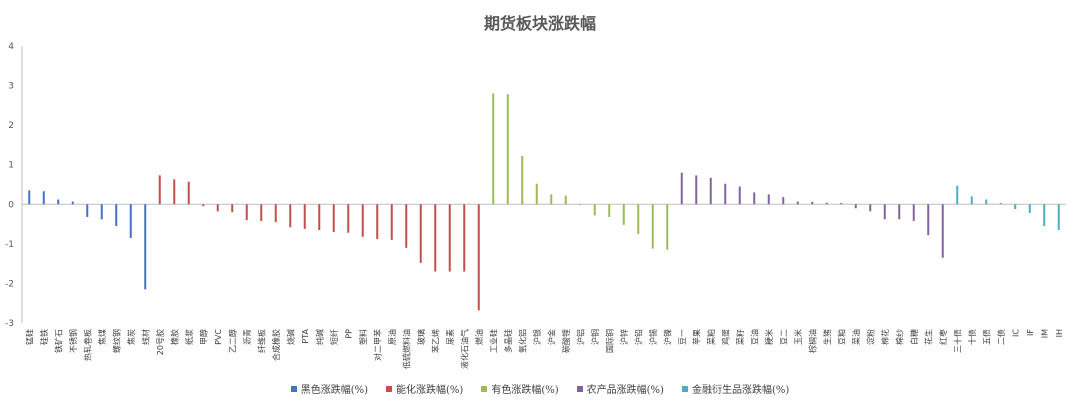 Image resolution: width=1080 pixels, height=405 pixels. I want to click on category-label: 花生, so click(928, 337).